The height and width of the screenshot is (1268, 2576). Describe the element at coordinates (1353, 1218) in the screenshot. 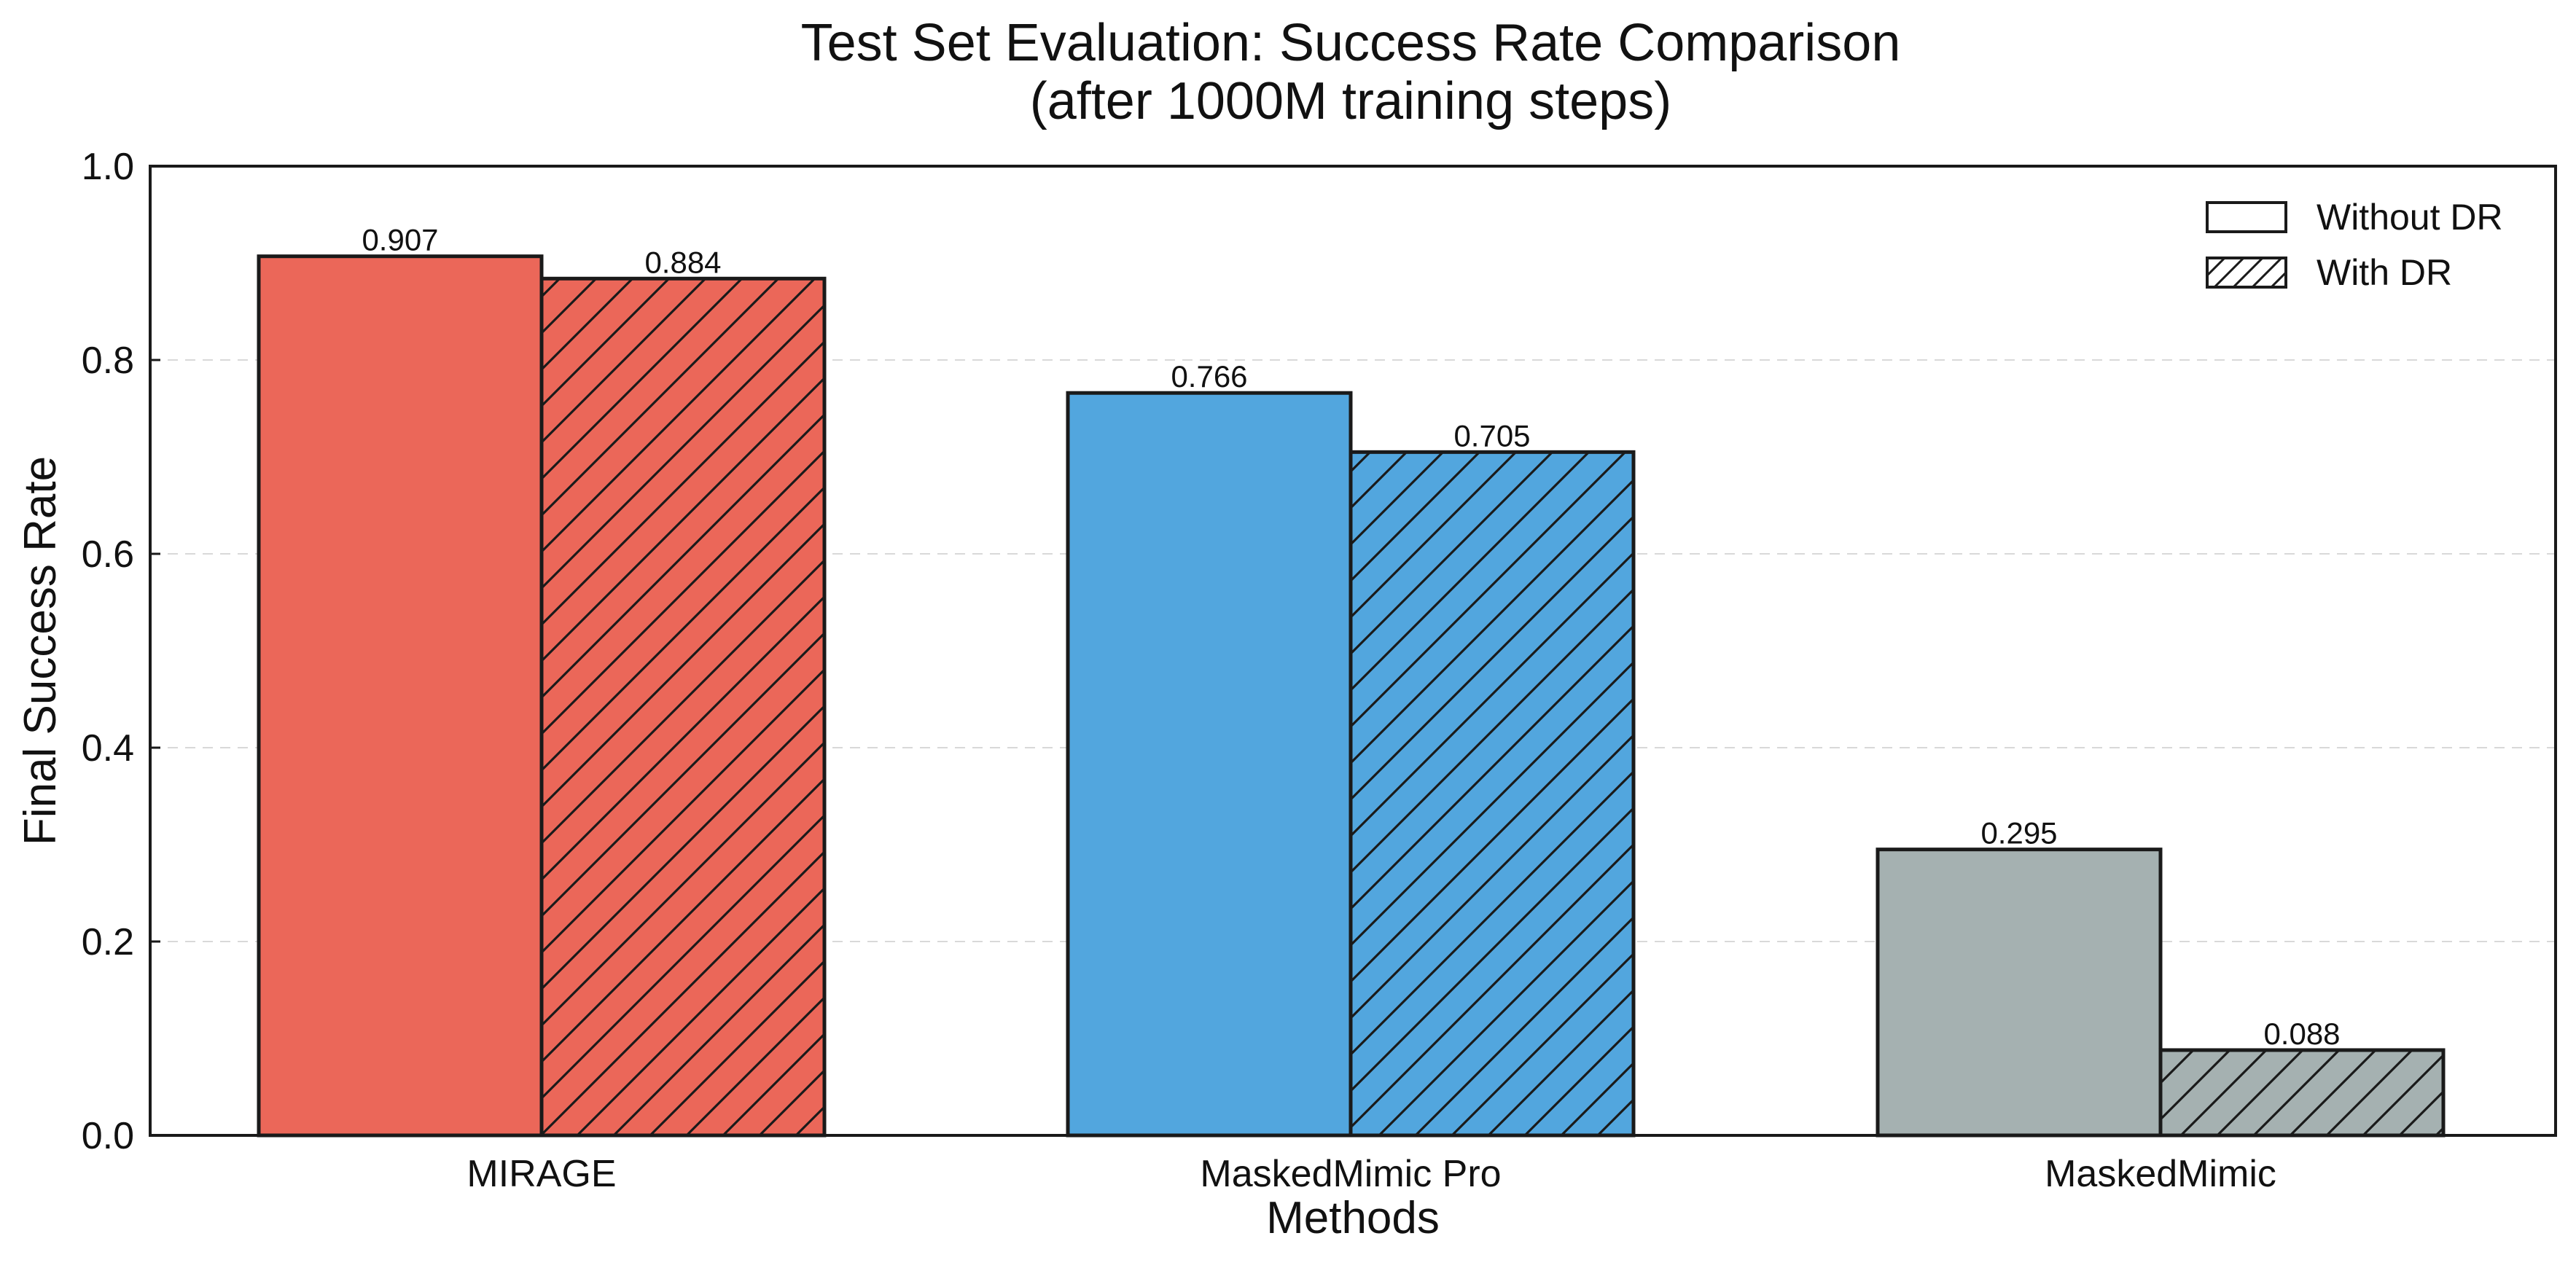

I see `x-axis-label: Methods` at that location.